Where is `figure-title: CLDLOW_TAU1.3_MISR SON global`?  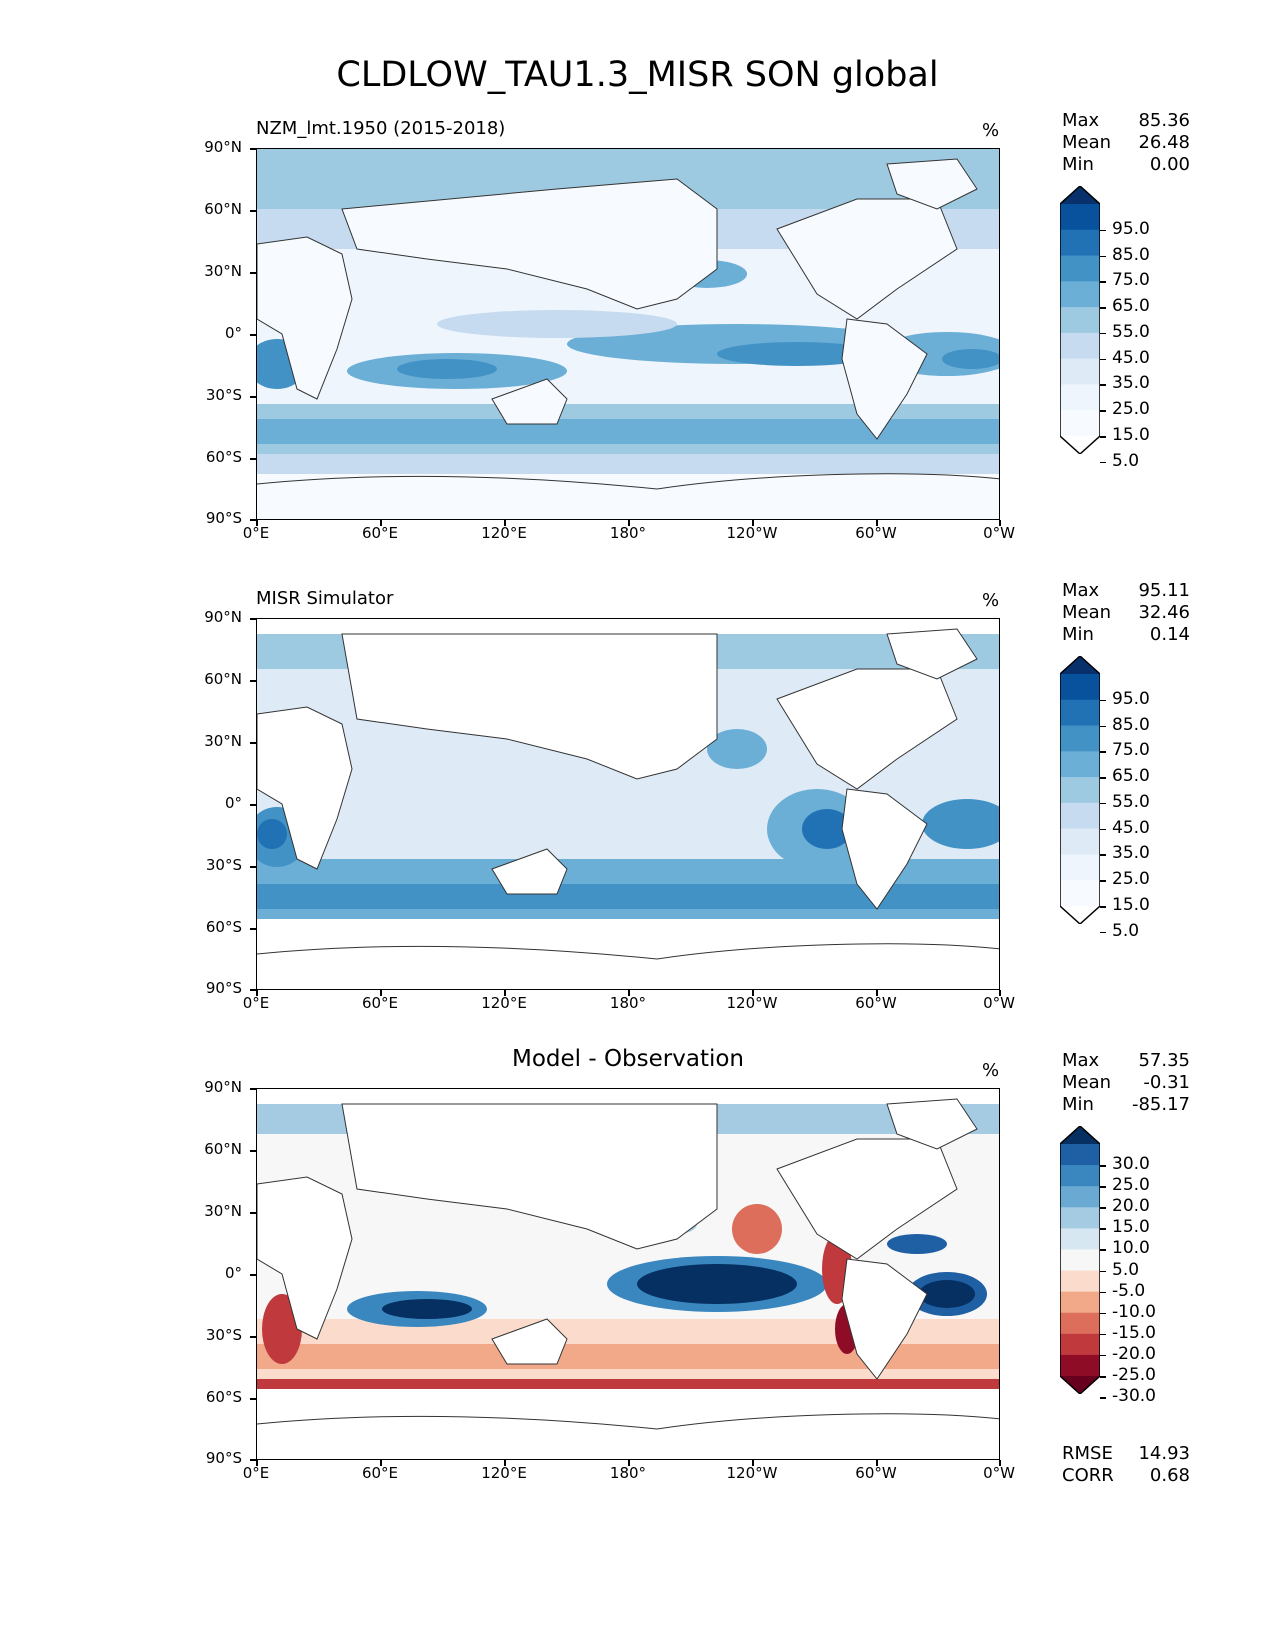 figure-title: CLDLOW_TAU1.3_MISR SON global is located at coordinates (637, 75).